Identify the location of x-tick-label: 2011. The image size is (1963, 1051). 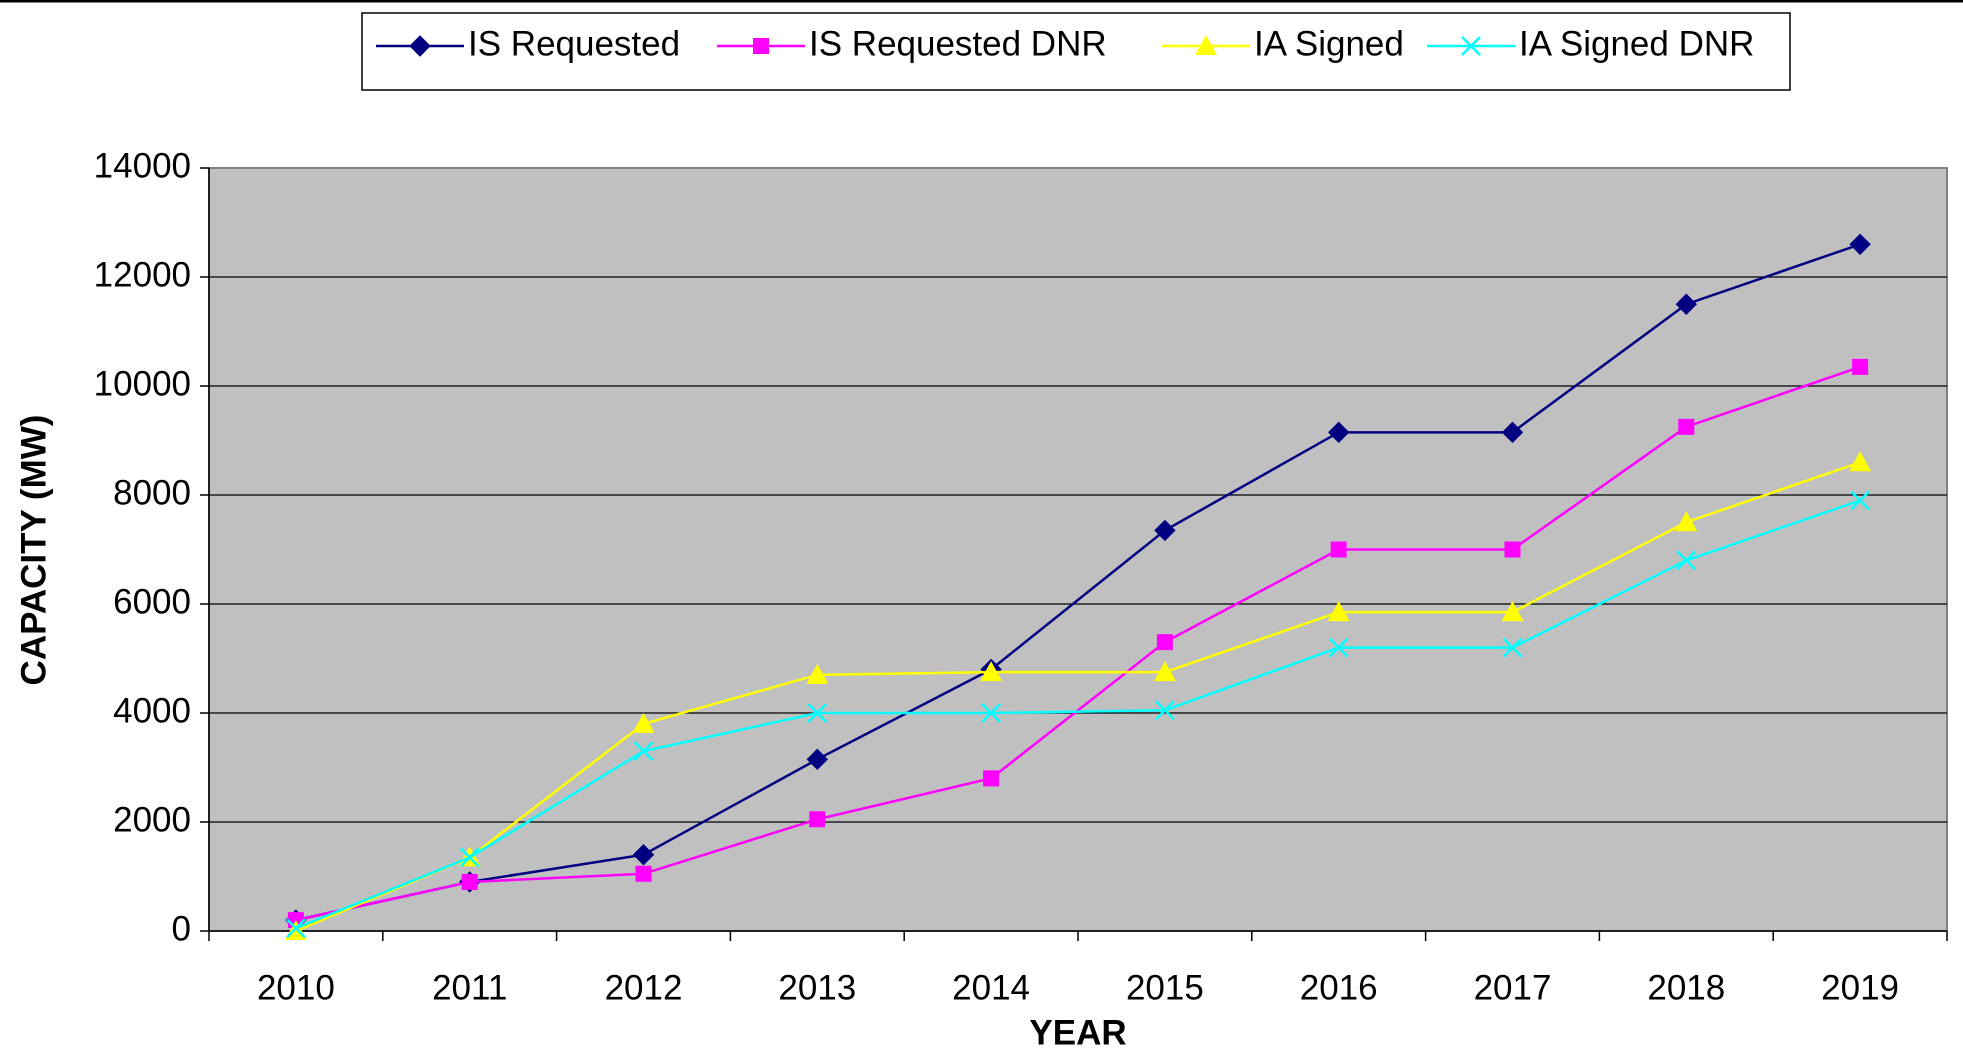
(469, 987).